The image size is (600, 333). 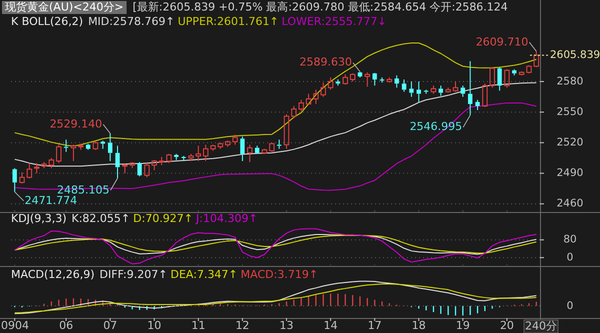 What do you see at coordinates (47, 21) in the screenshot?
I see `legend-title: K BOLL(26,2)` at bounding box center [47, 21].